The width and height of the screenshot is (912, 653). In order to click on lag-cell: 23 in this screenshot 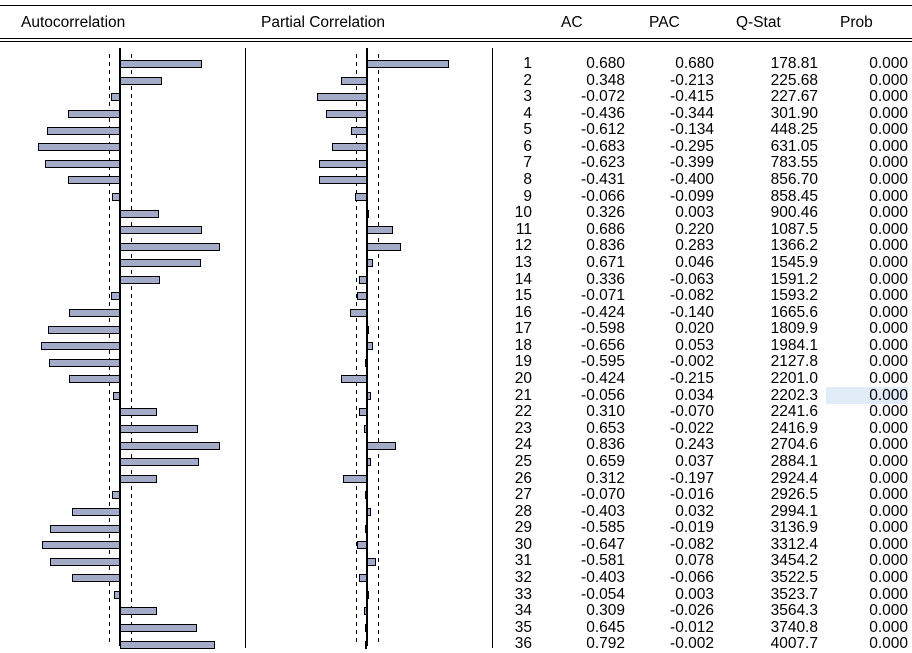, I will do `click(523, 428)`.